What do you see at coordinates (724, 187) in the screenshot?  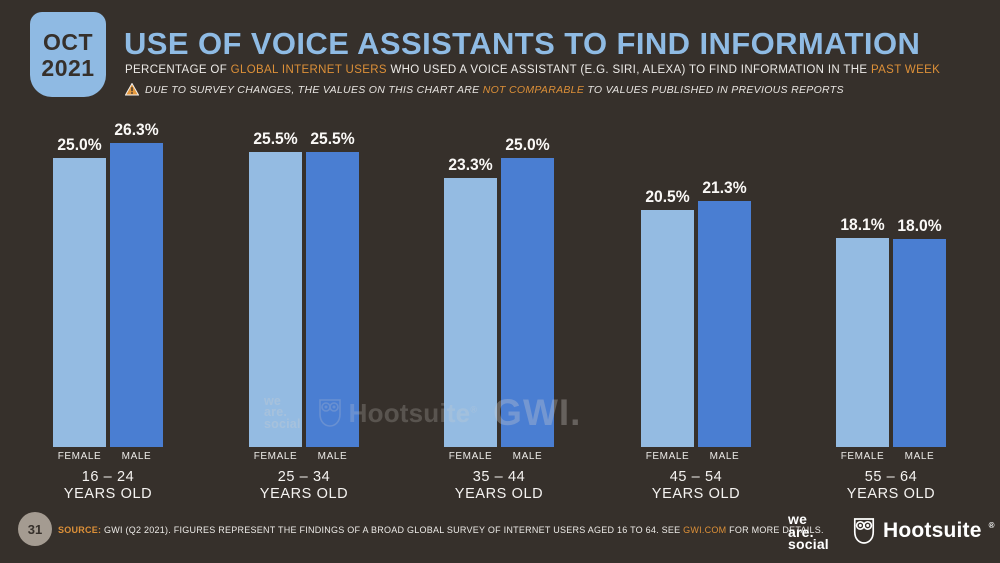 I see `male-value-label: 21.3%` at bounding box center [724, 187].